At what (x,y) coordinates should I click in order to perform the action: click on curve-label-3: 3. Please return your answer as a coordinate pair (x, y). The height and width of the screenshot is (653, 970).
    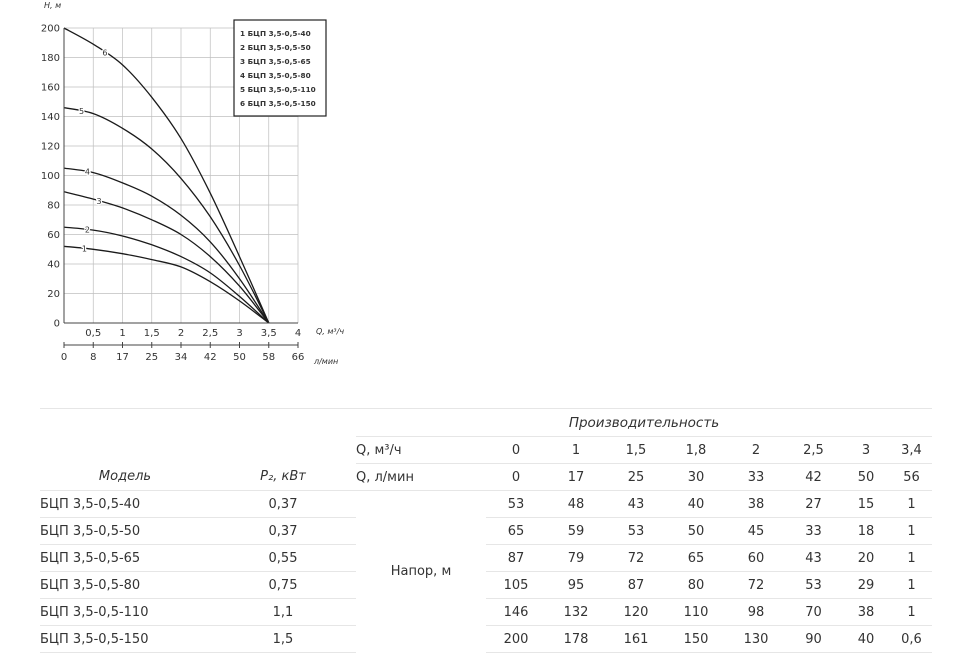
    Looking at the image, I should click on (99, 201).